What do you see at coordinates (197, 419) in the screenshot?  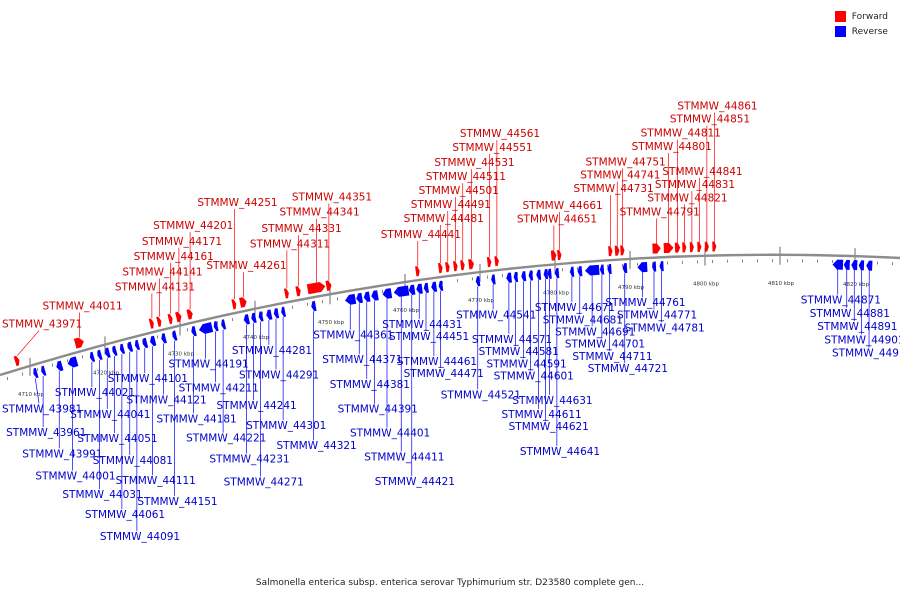 I see `reverse-gene-label: STMMW_44181` at bounding box center [197, 419].